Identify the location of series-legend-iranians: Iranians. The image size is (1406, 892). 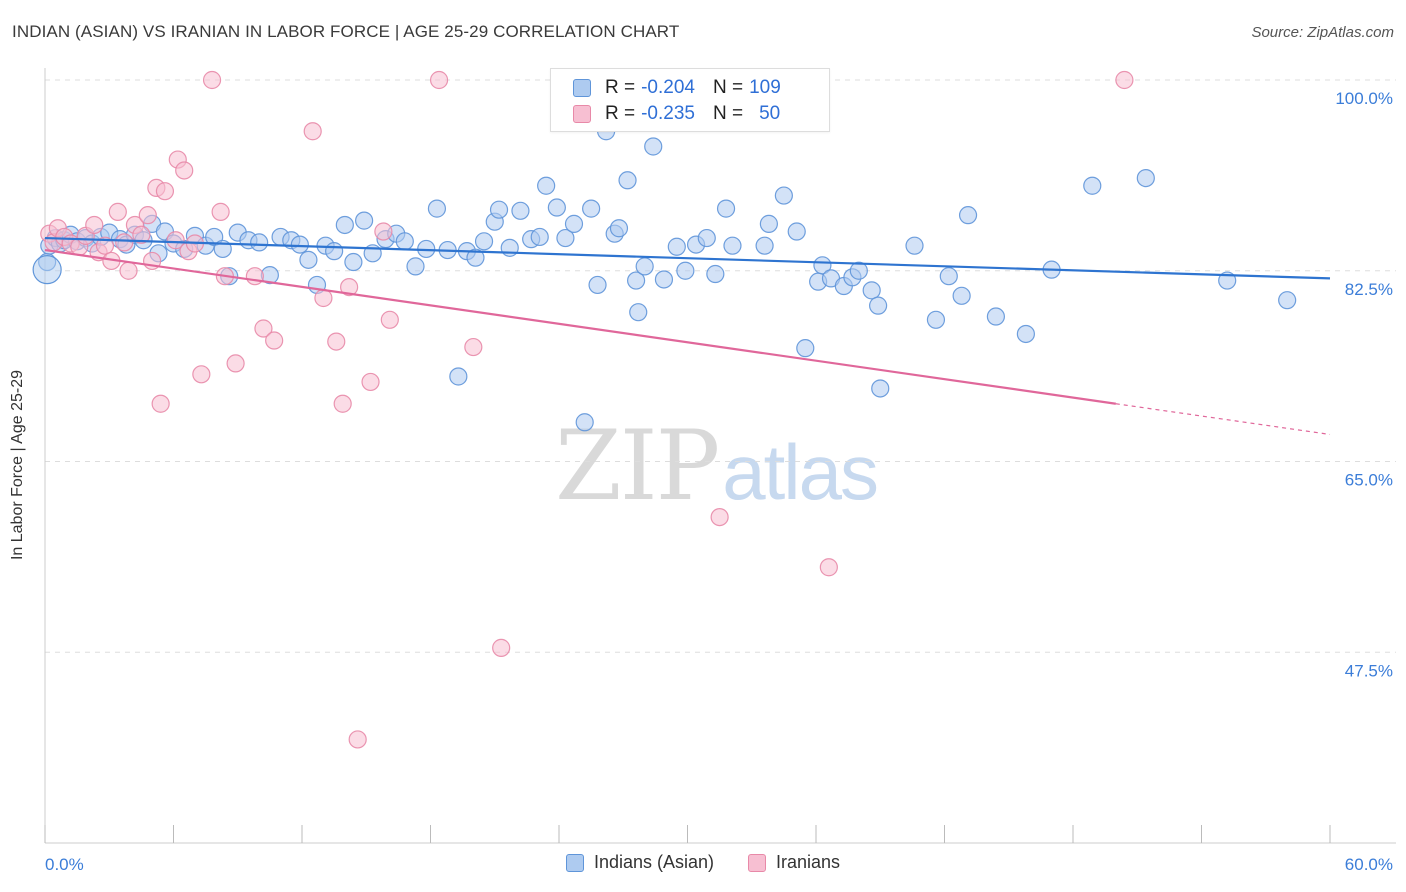
(794, 862).